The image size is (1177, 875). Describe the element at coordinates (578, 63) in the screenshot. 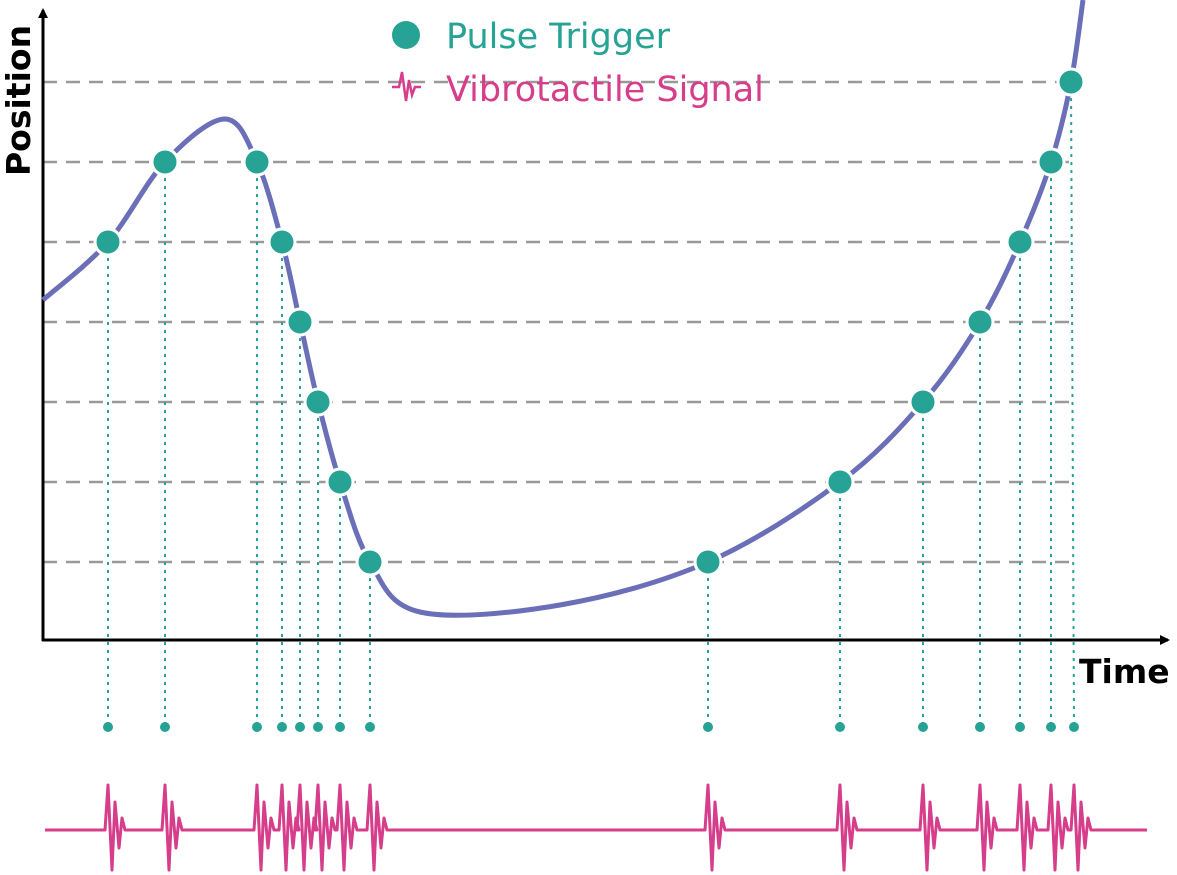

I see `legend: Pulse Trigger Vibrotactile Signal` at that location.